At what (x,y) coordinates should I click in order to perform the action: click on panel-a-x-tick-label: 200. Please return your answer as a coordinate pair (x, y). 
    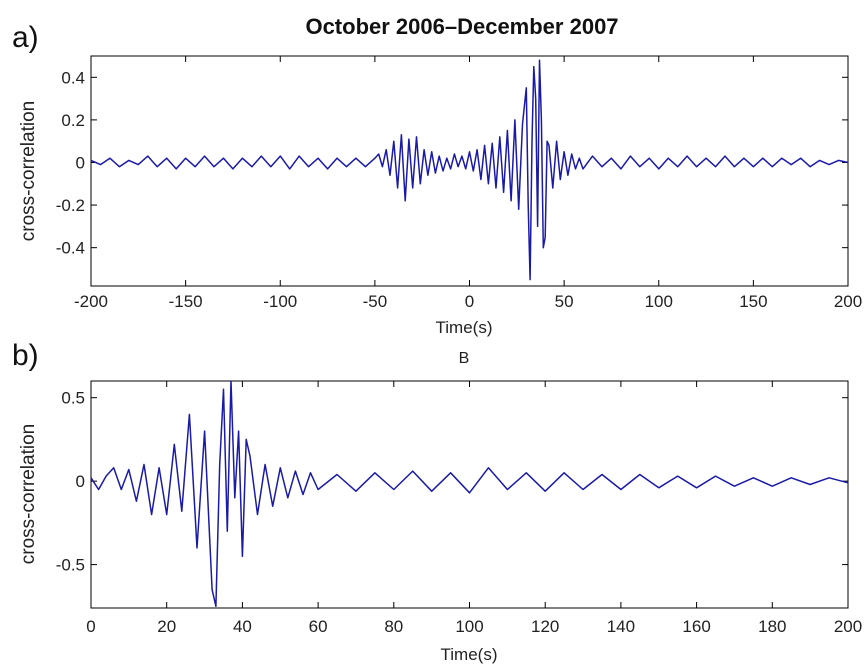
    Looking at the image, I should click on (848, 301).